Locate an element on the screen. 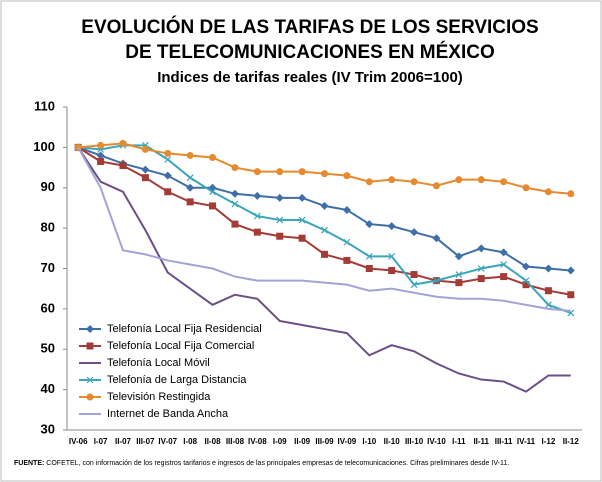 This screenshot has height=482, width=602. x-tick-label: II-11 is located at coordinates (481, 441).